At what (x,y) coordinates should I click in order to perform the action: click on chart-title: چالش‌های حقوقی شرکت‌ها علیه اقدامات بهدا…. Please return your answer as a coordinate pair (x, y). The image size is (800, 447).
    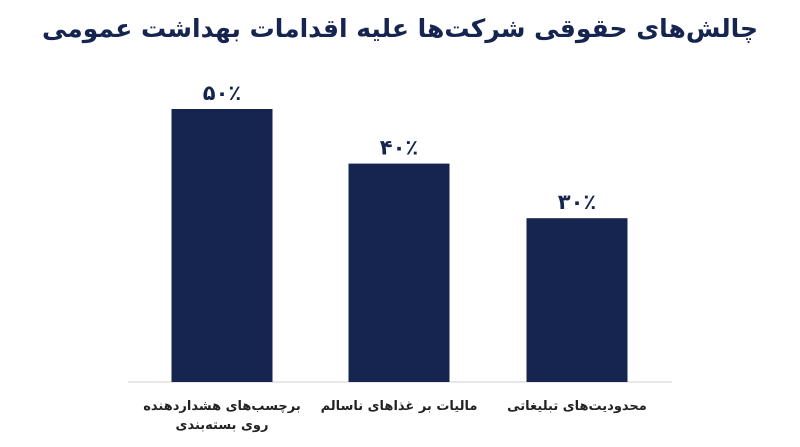
    Looking at the image, I should click on (399, 28).